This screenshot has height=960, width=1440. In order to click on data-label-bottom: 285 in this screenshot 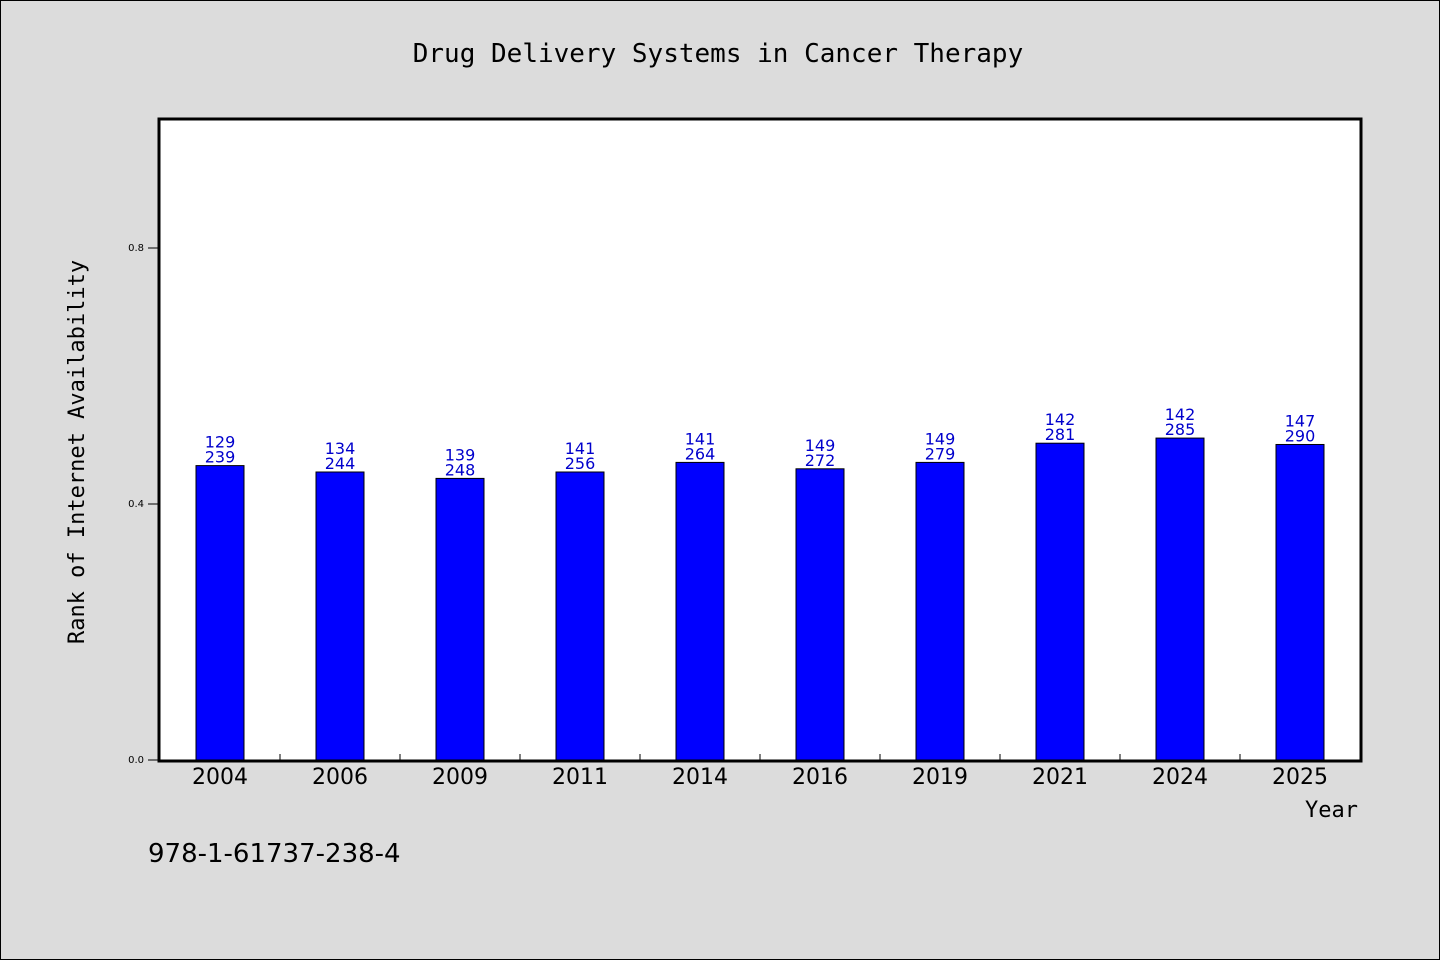, I will do `click(1180, 429)`.